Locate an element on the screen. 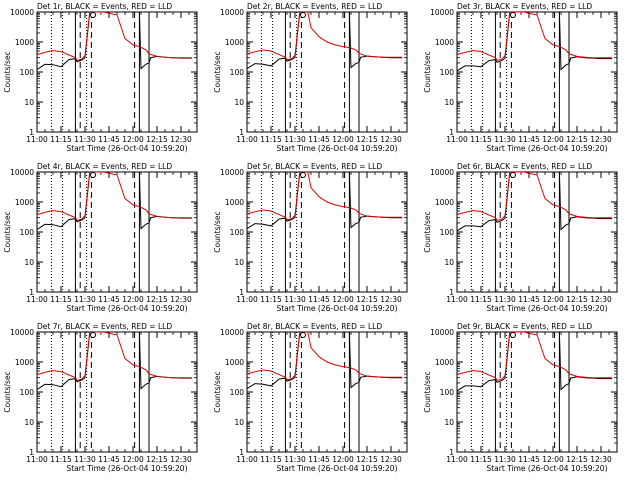  panel-title: Det 4r, BLACK = Events, RED = LLD is located at coordinates (104, 166).